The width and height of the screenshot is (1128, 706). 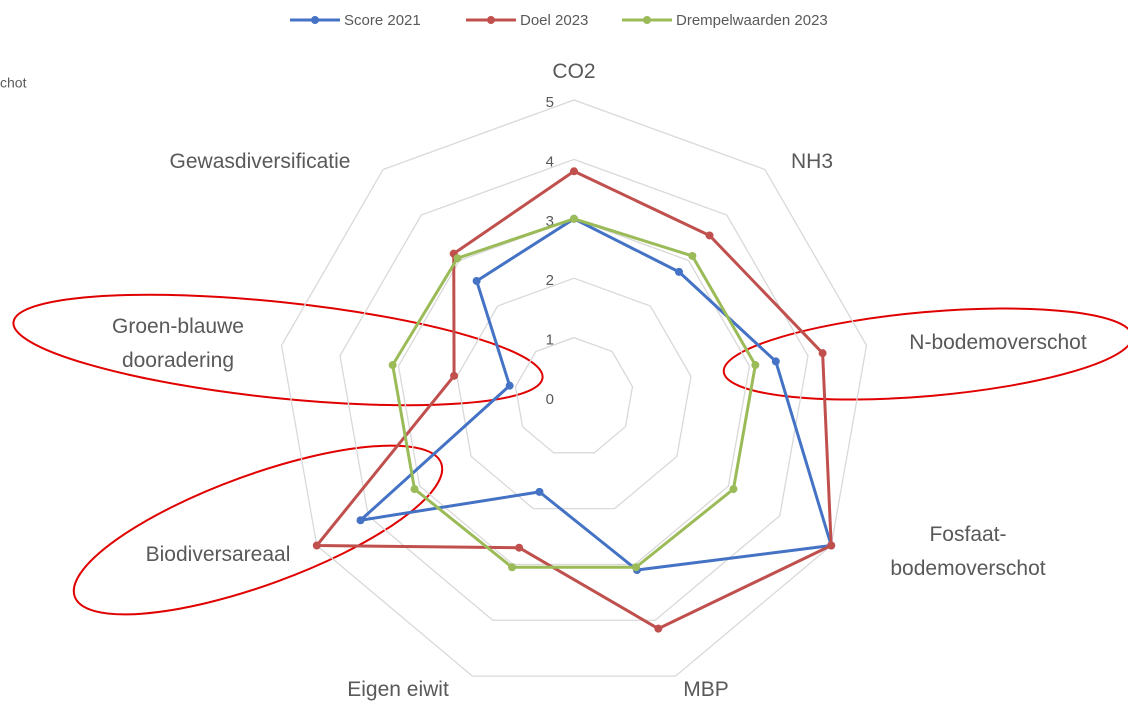 What do you see at coordinates (13, 83) in the screenshot?
I see `cropped-text: chot` at bounding box center [13, 83].